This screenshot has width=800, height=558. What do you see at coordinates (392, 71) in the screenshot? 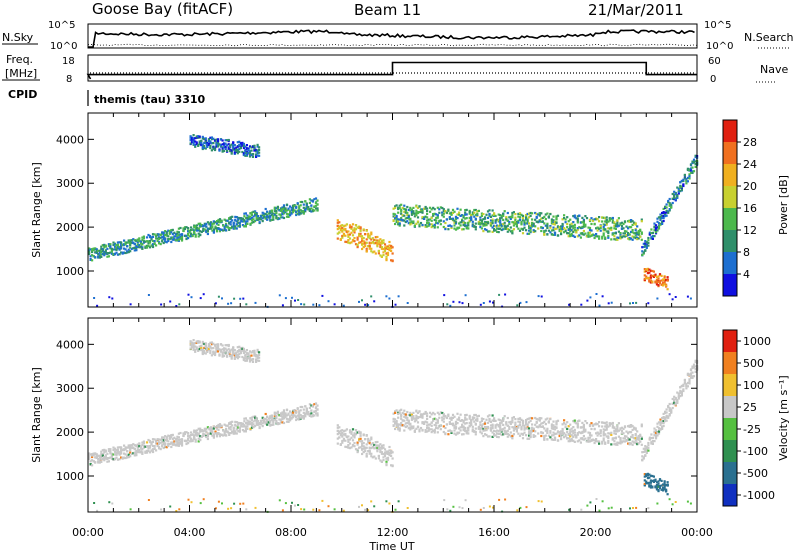
I see `freq-line` at bounding box center [392, 71].